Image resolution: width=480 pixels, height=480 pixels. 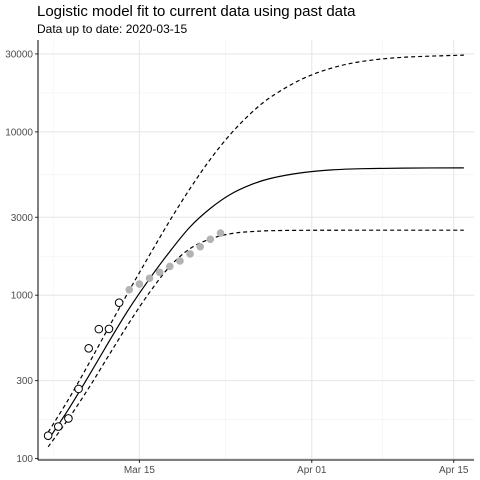 What do you see at coordinates (19, 54) in the screenshot?
I see `y-tick-label: 30000` at bounding box center [19, 54].